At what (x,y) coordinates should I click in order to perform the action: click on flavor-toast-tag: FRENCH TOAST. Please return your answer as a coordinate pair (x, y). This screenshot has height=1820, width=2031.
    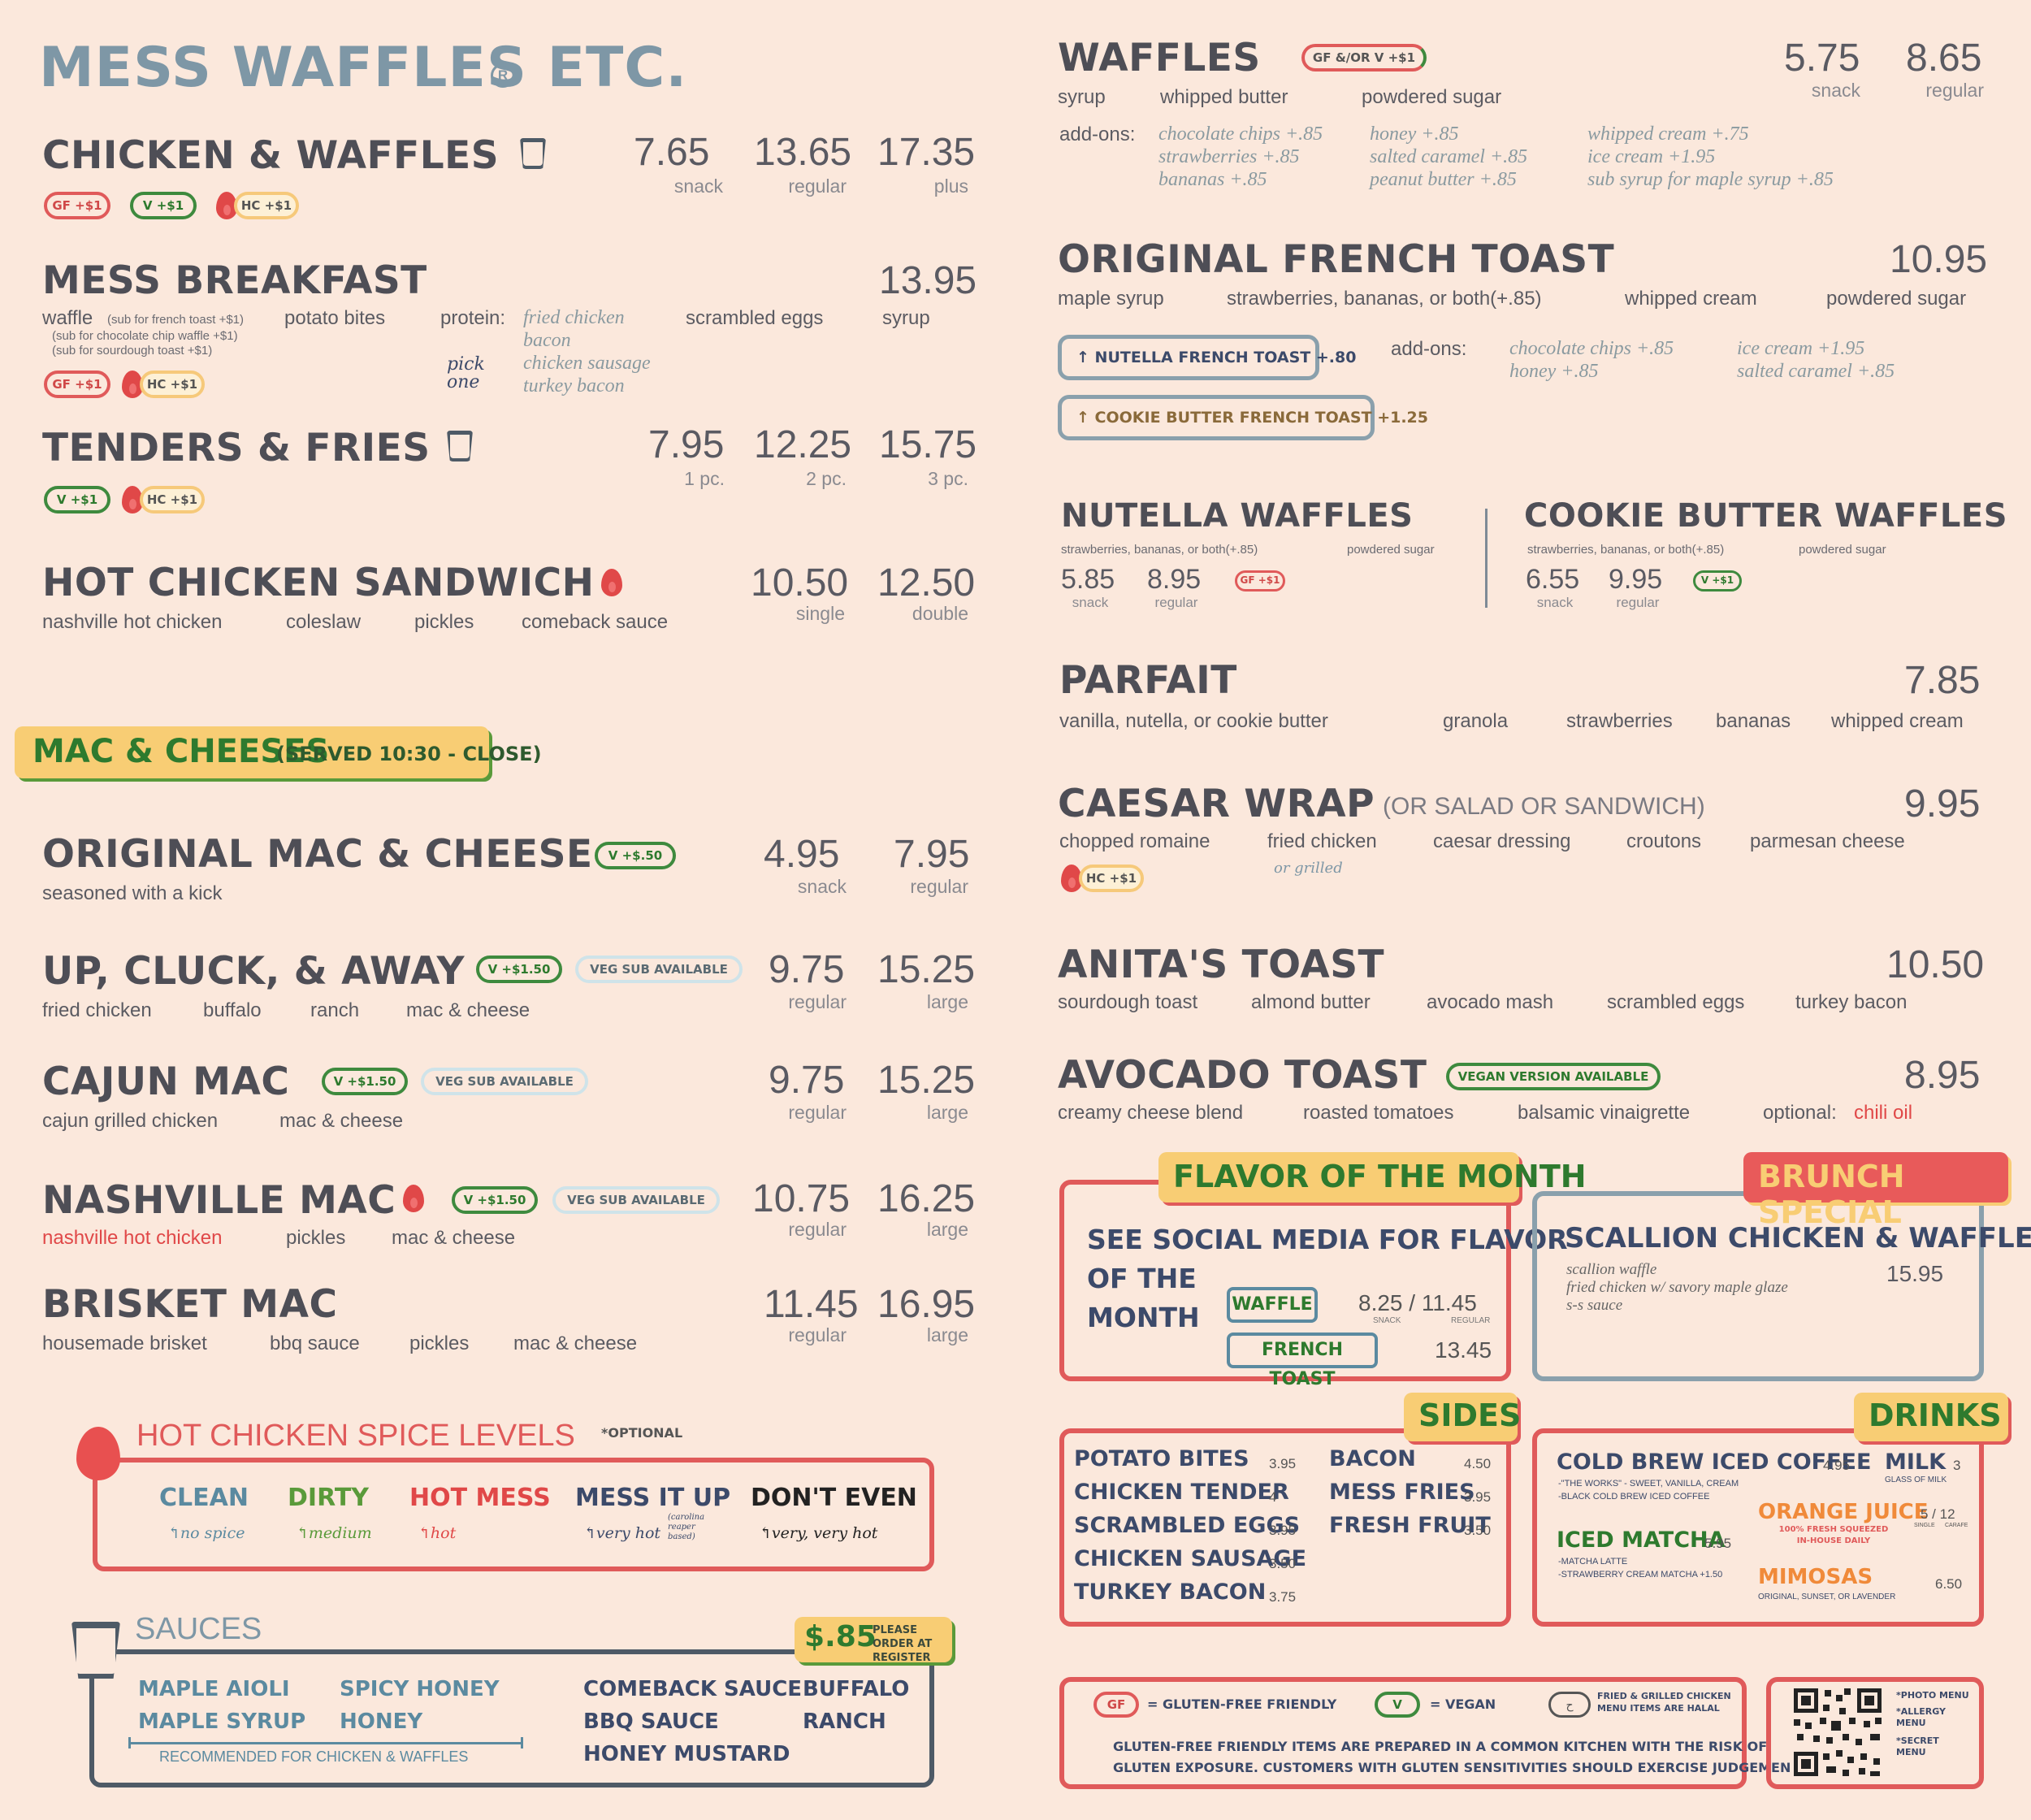
    Looking at the image, I should click on (1302, 1360).